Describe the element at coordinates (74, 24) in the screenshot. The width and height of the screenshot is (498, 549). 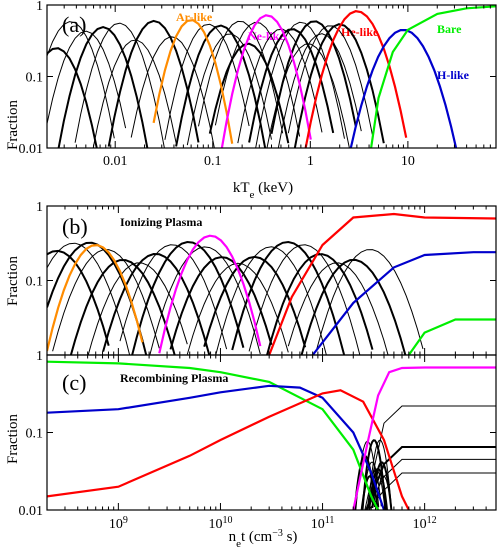
I see `panel-a-label: (a)` at that location.